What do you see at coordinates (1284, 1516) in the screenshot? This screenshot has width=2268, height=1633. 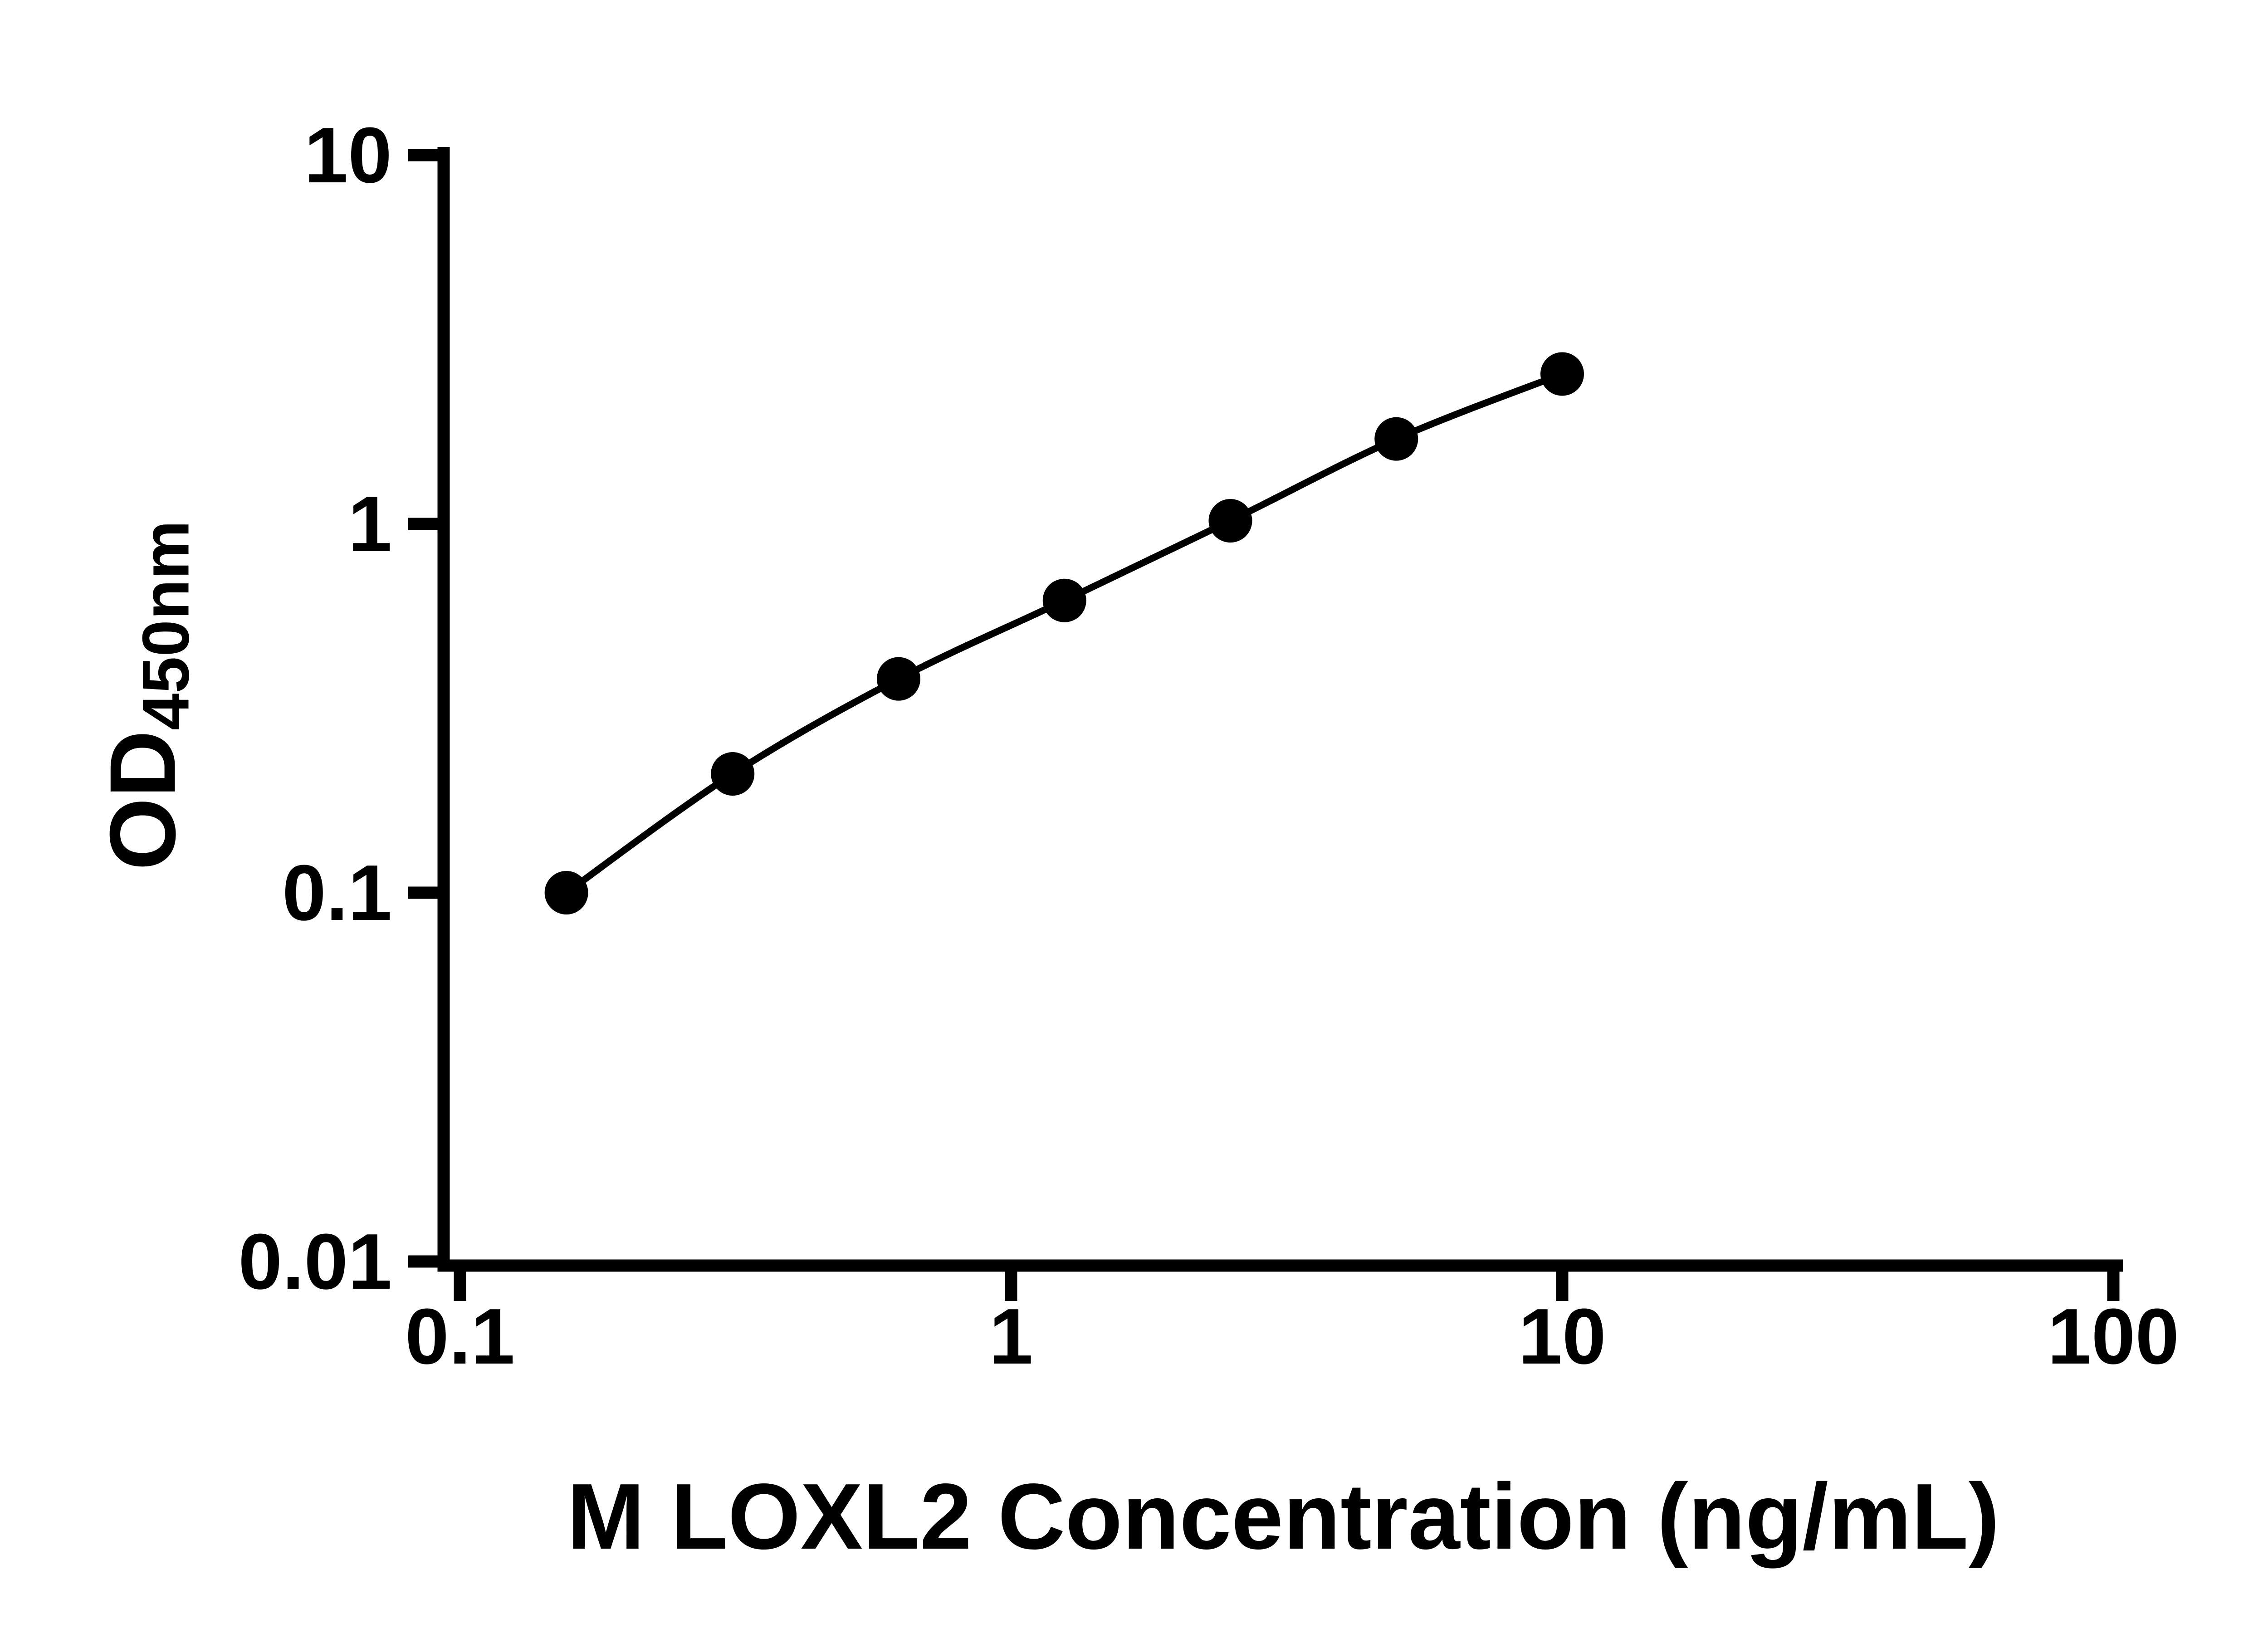 I see `x-axis-title: M LOXL2 Concentration (ng/mL)` at bounding box center [1284, 1516].